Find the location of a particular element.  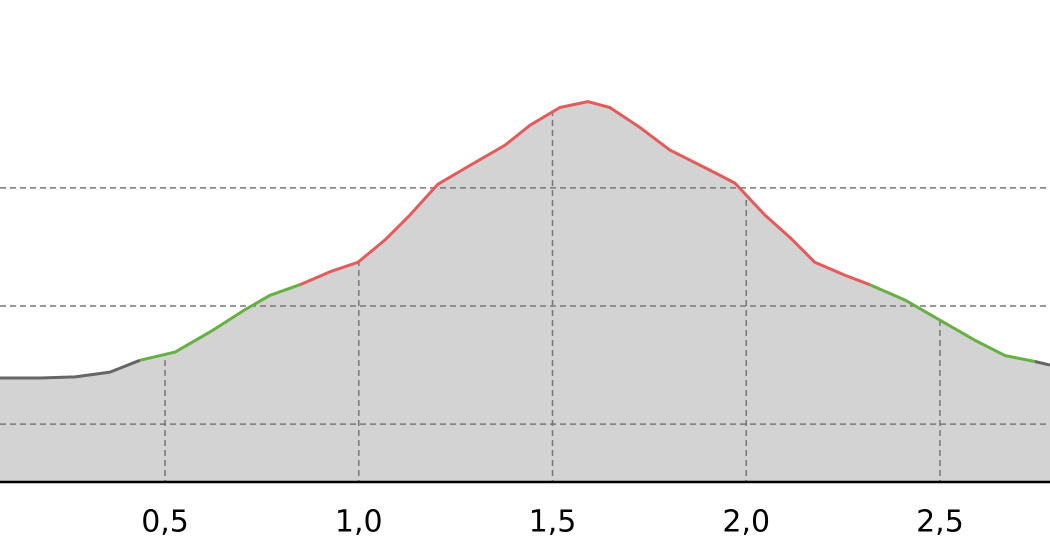

x-tick-label: 2,0 is located at coordinates (746, 522).